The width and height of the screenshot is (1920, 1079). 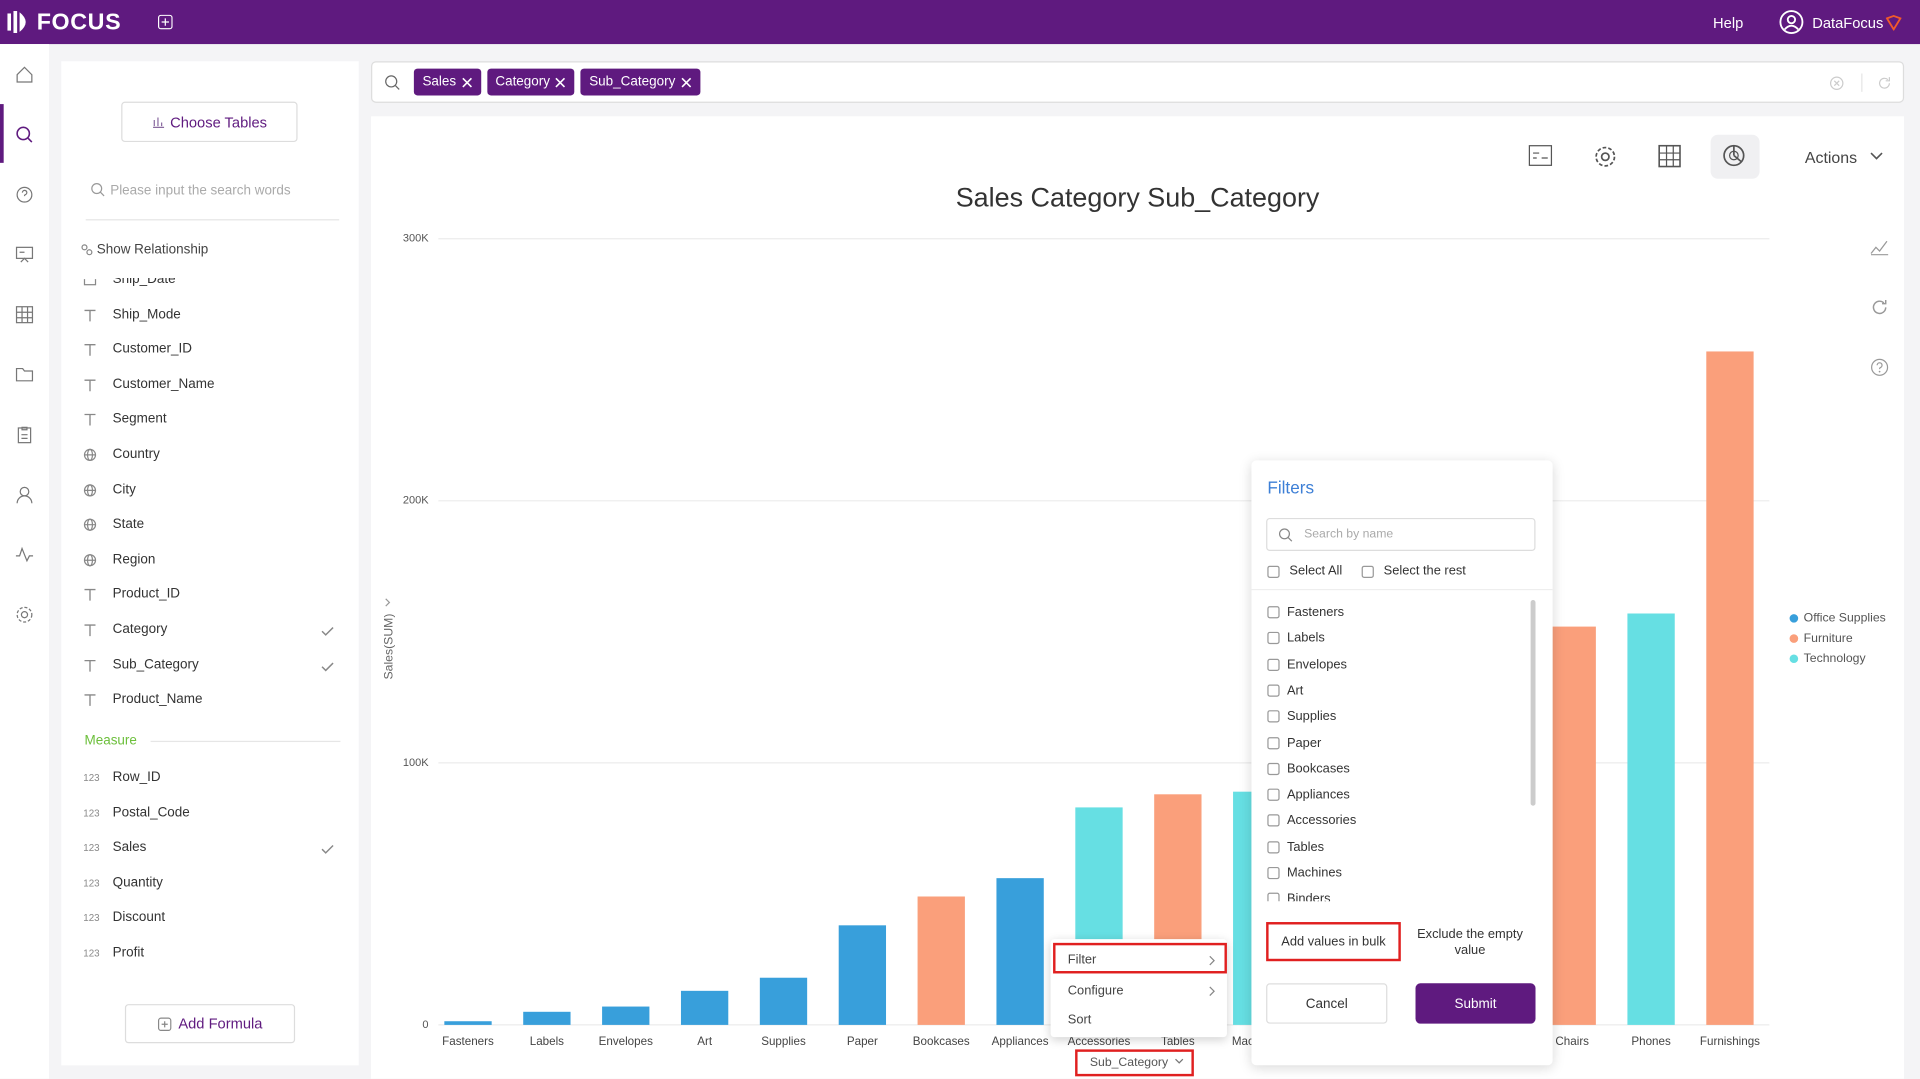 I want to click on add-bulk-button: Add values in bulk, so click(x=1333, y=942).